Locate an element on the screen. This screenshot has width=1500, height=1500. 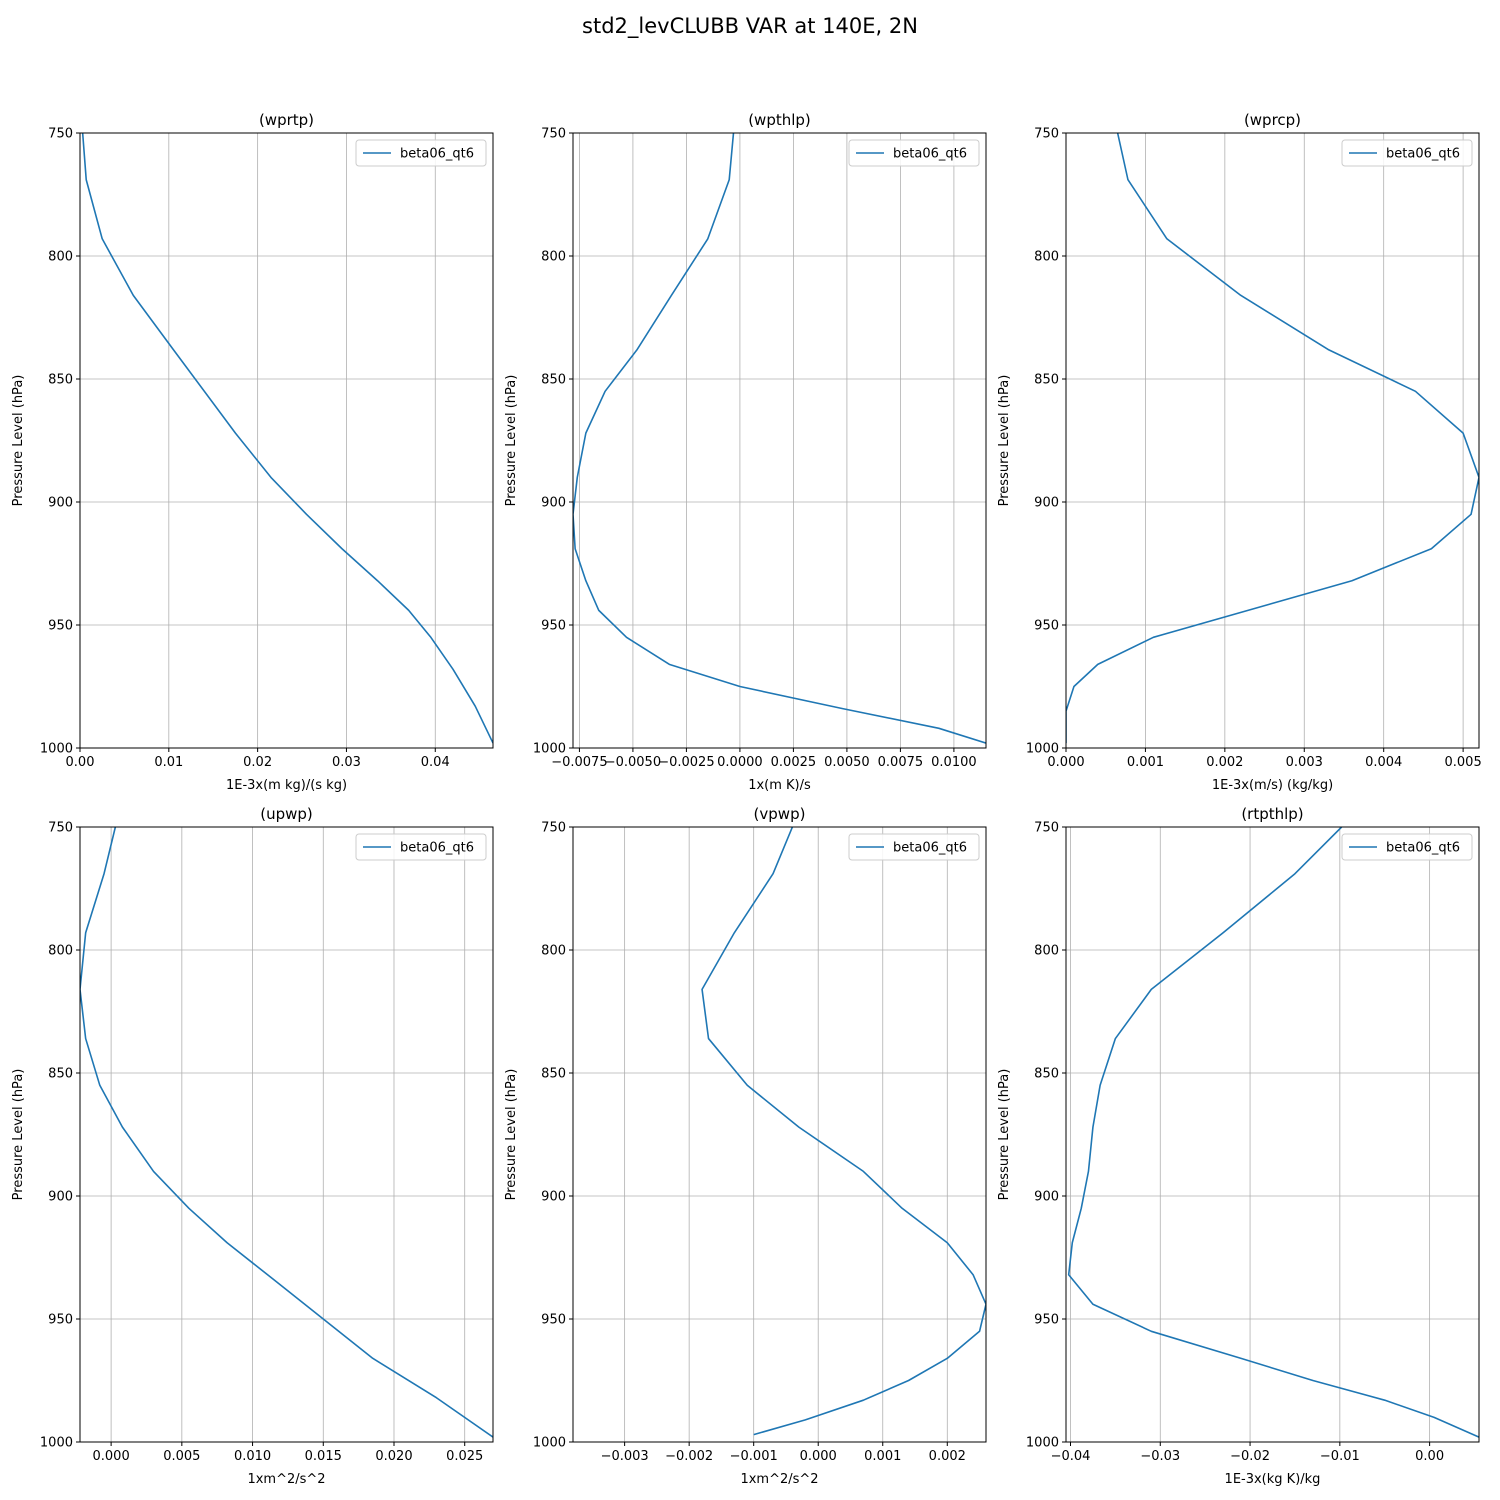
x-tick-label: −0.03 is located at coordinates (1160, 1456).